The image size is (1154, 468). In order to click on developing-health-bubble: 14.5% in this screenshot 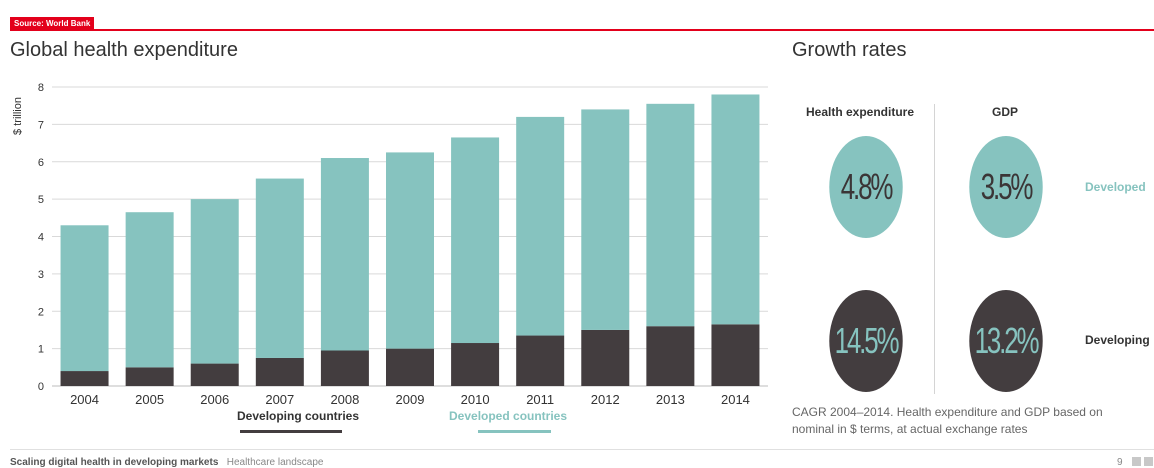, I will do `click(866, 341)`.